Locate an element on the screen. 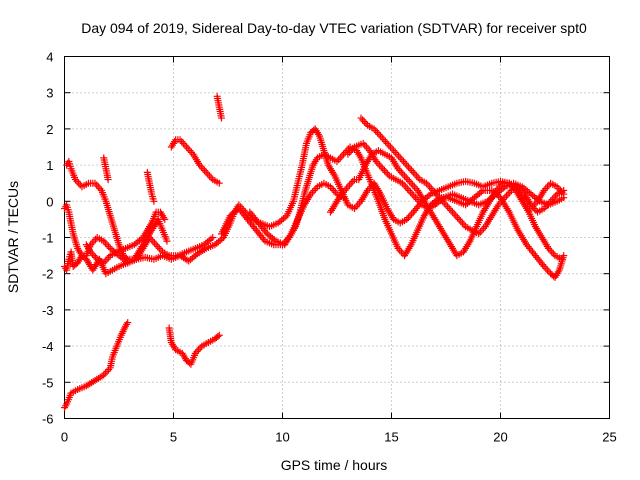 This screenshot has height=480, width=640. x-axis-label: GPS time / hours is located at coordinates (334, 465).